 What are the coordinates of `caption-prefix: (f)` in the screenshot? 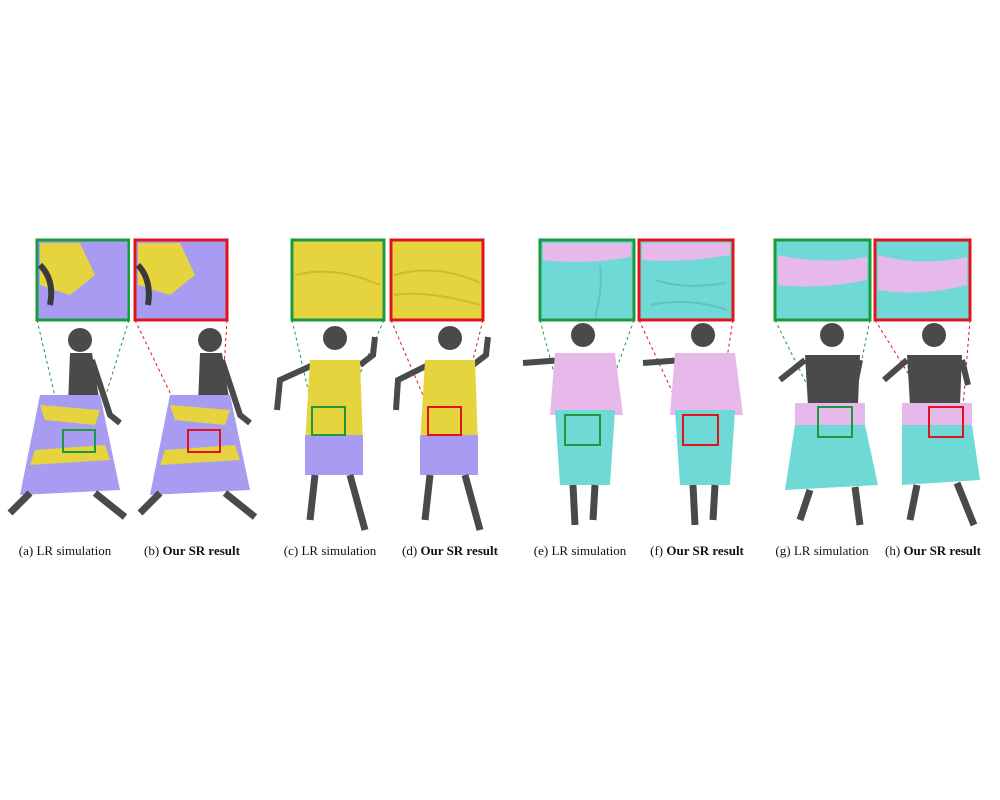 It's located at (658, 550).